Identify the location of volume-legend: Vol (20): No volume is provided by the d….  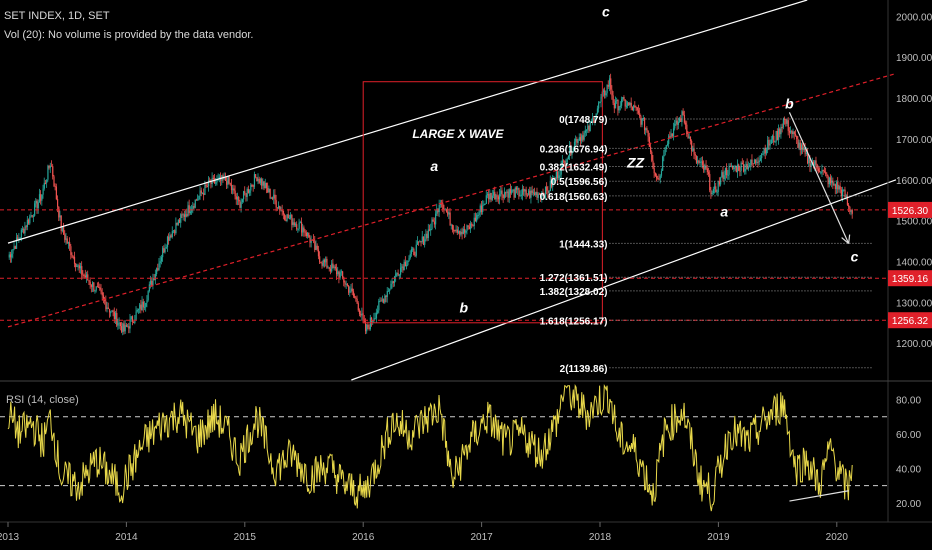
(129, 35).